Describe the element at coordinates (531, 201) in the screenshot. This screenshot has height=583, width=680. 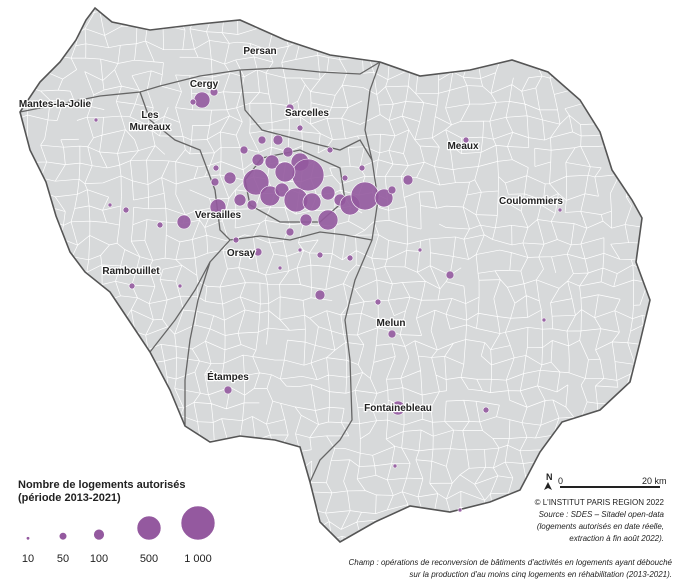
I see `place-label: Coulommiers` at that location.